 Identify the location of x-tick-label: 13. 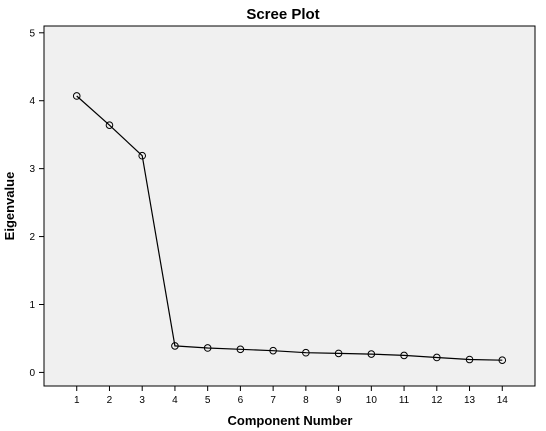
(470, 400).